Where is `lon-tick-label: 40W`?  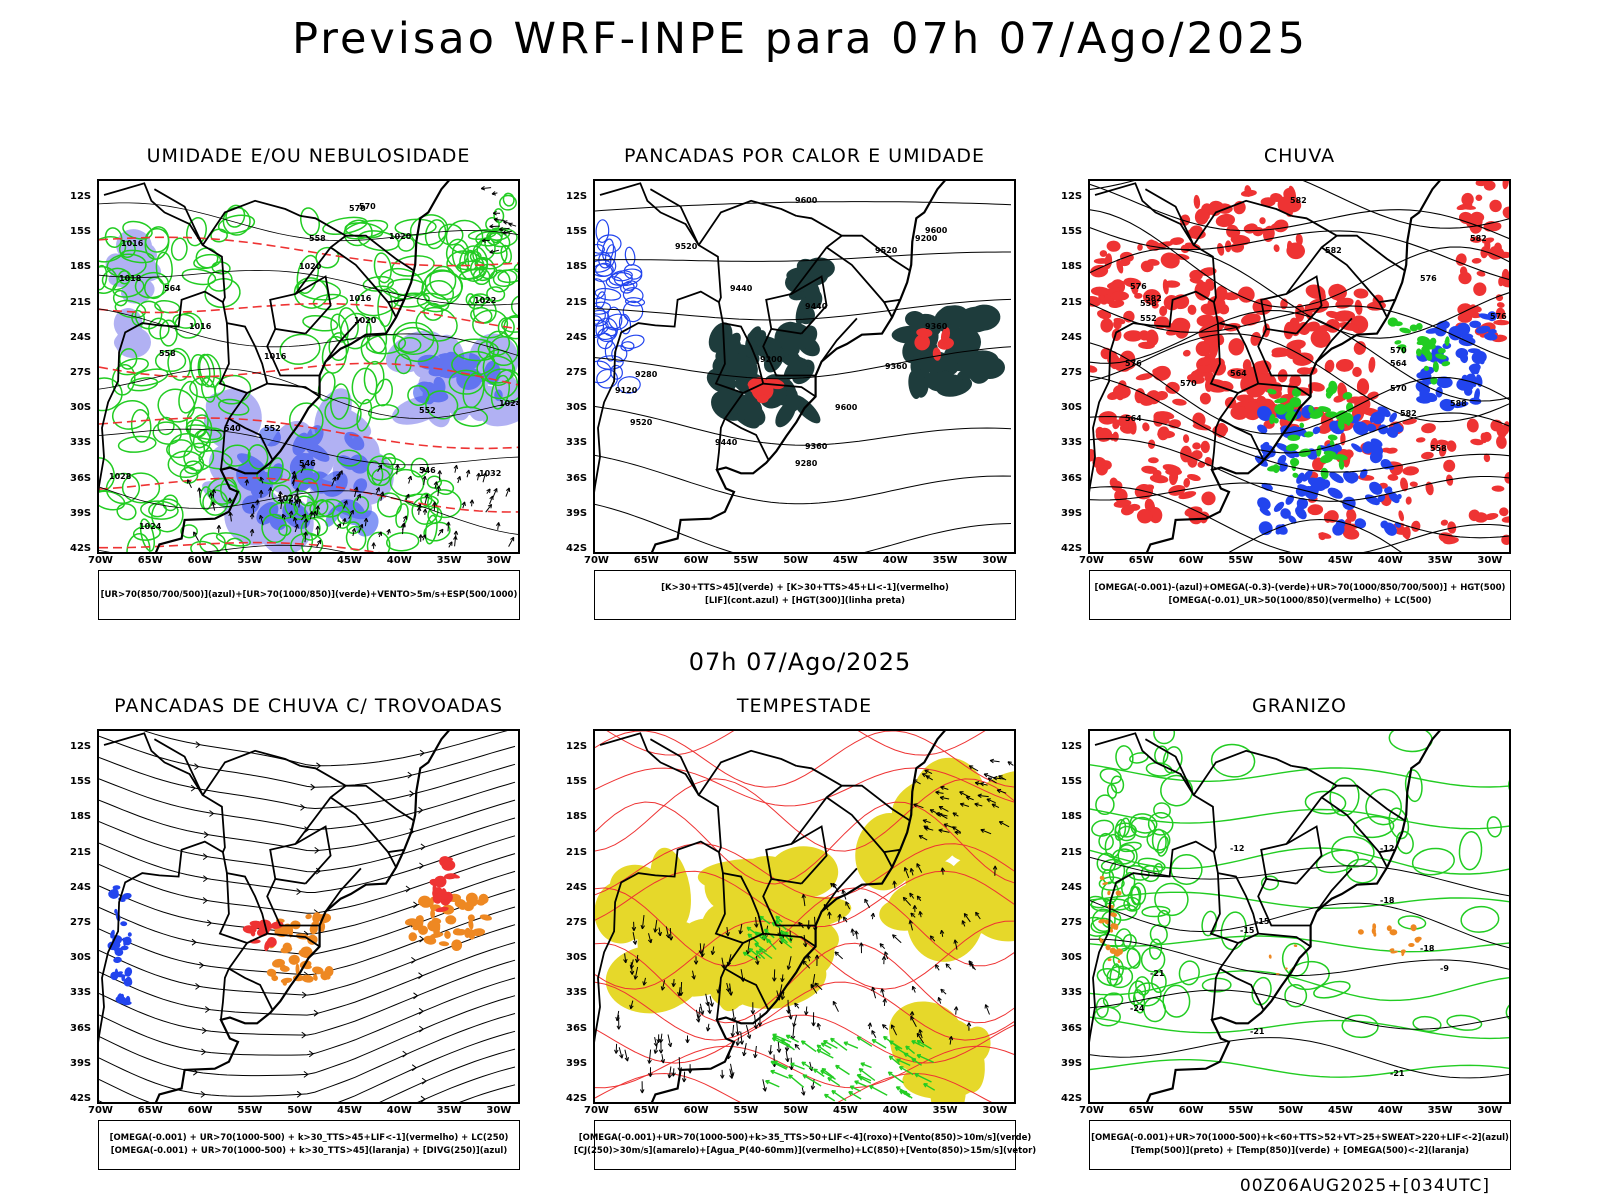
lon-tick-label: 40W is located at coordinates (1390, 560).